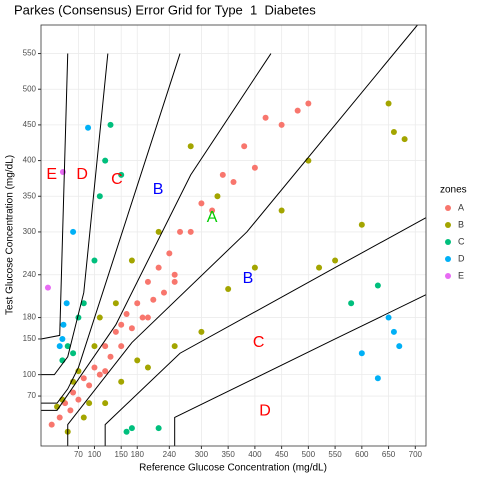 The width and height of the screenshot is (480, 480). What do you see at coordinates (362, 454) in the screenshot?
I see `x-tick-label: 600` at bounding box center [362, 454].